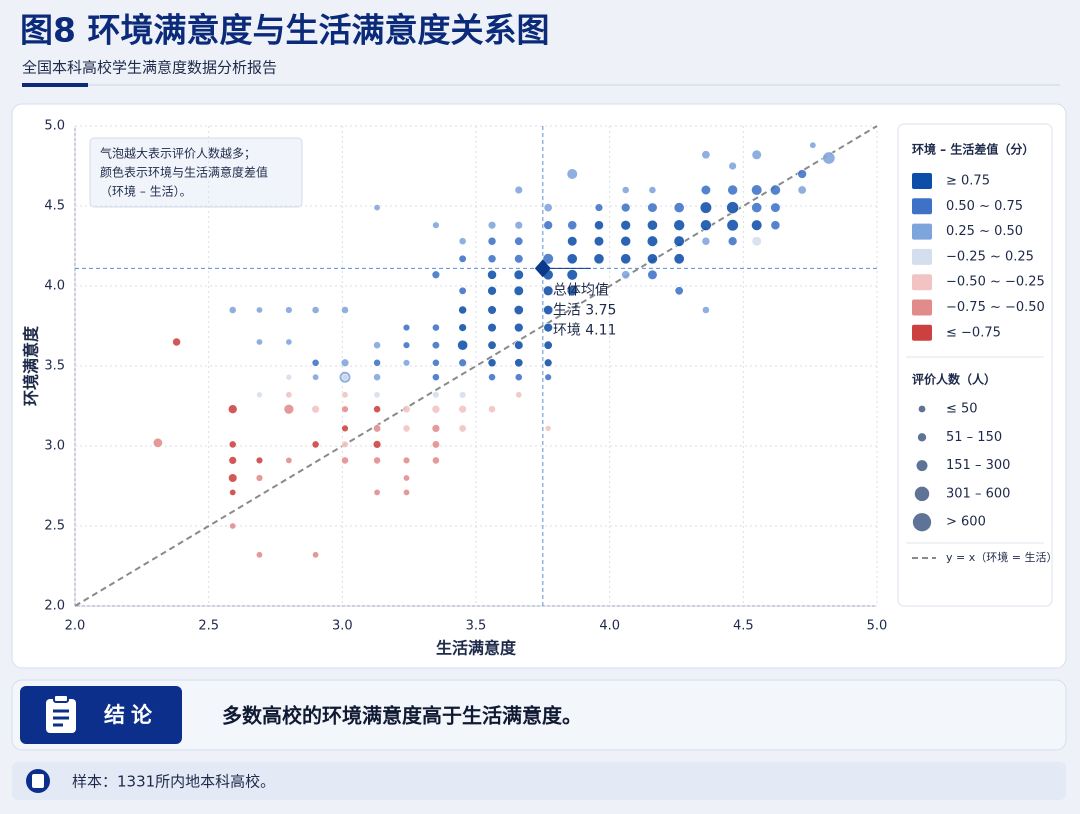  Describe the element at coordinates (974, 437) in the screenshot. I see `legend-size-label: 51 – 150` at that location.